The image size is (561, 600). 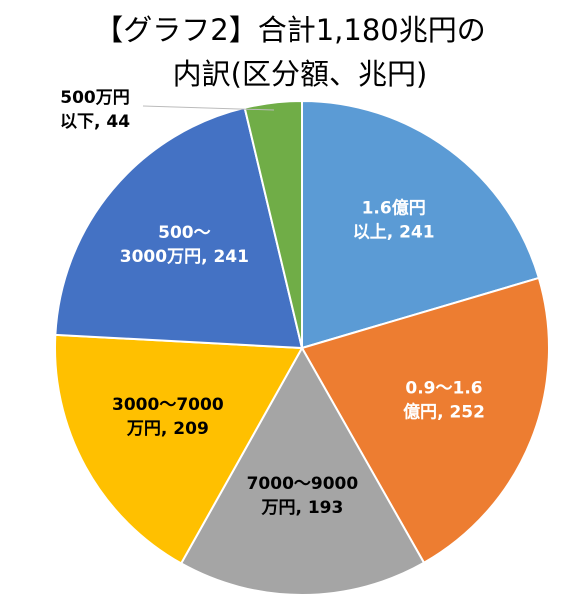 I want to click on data-label: 7000～9000 万円, 193, so click(x=303, y=496).